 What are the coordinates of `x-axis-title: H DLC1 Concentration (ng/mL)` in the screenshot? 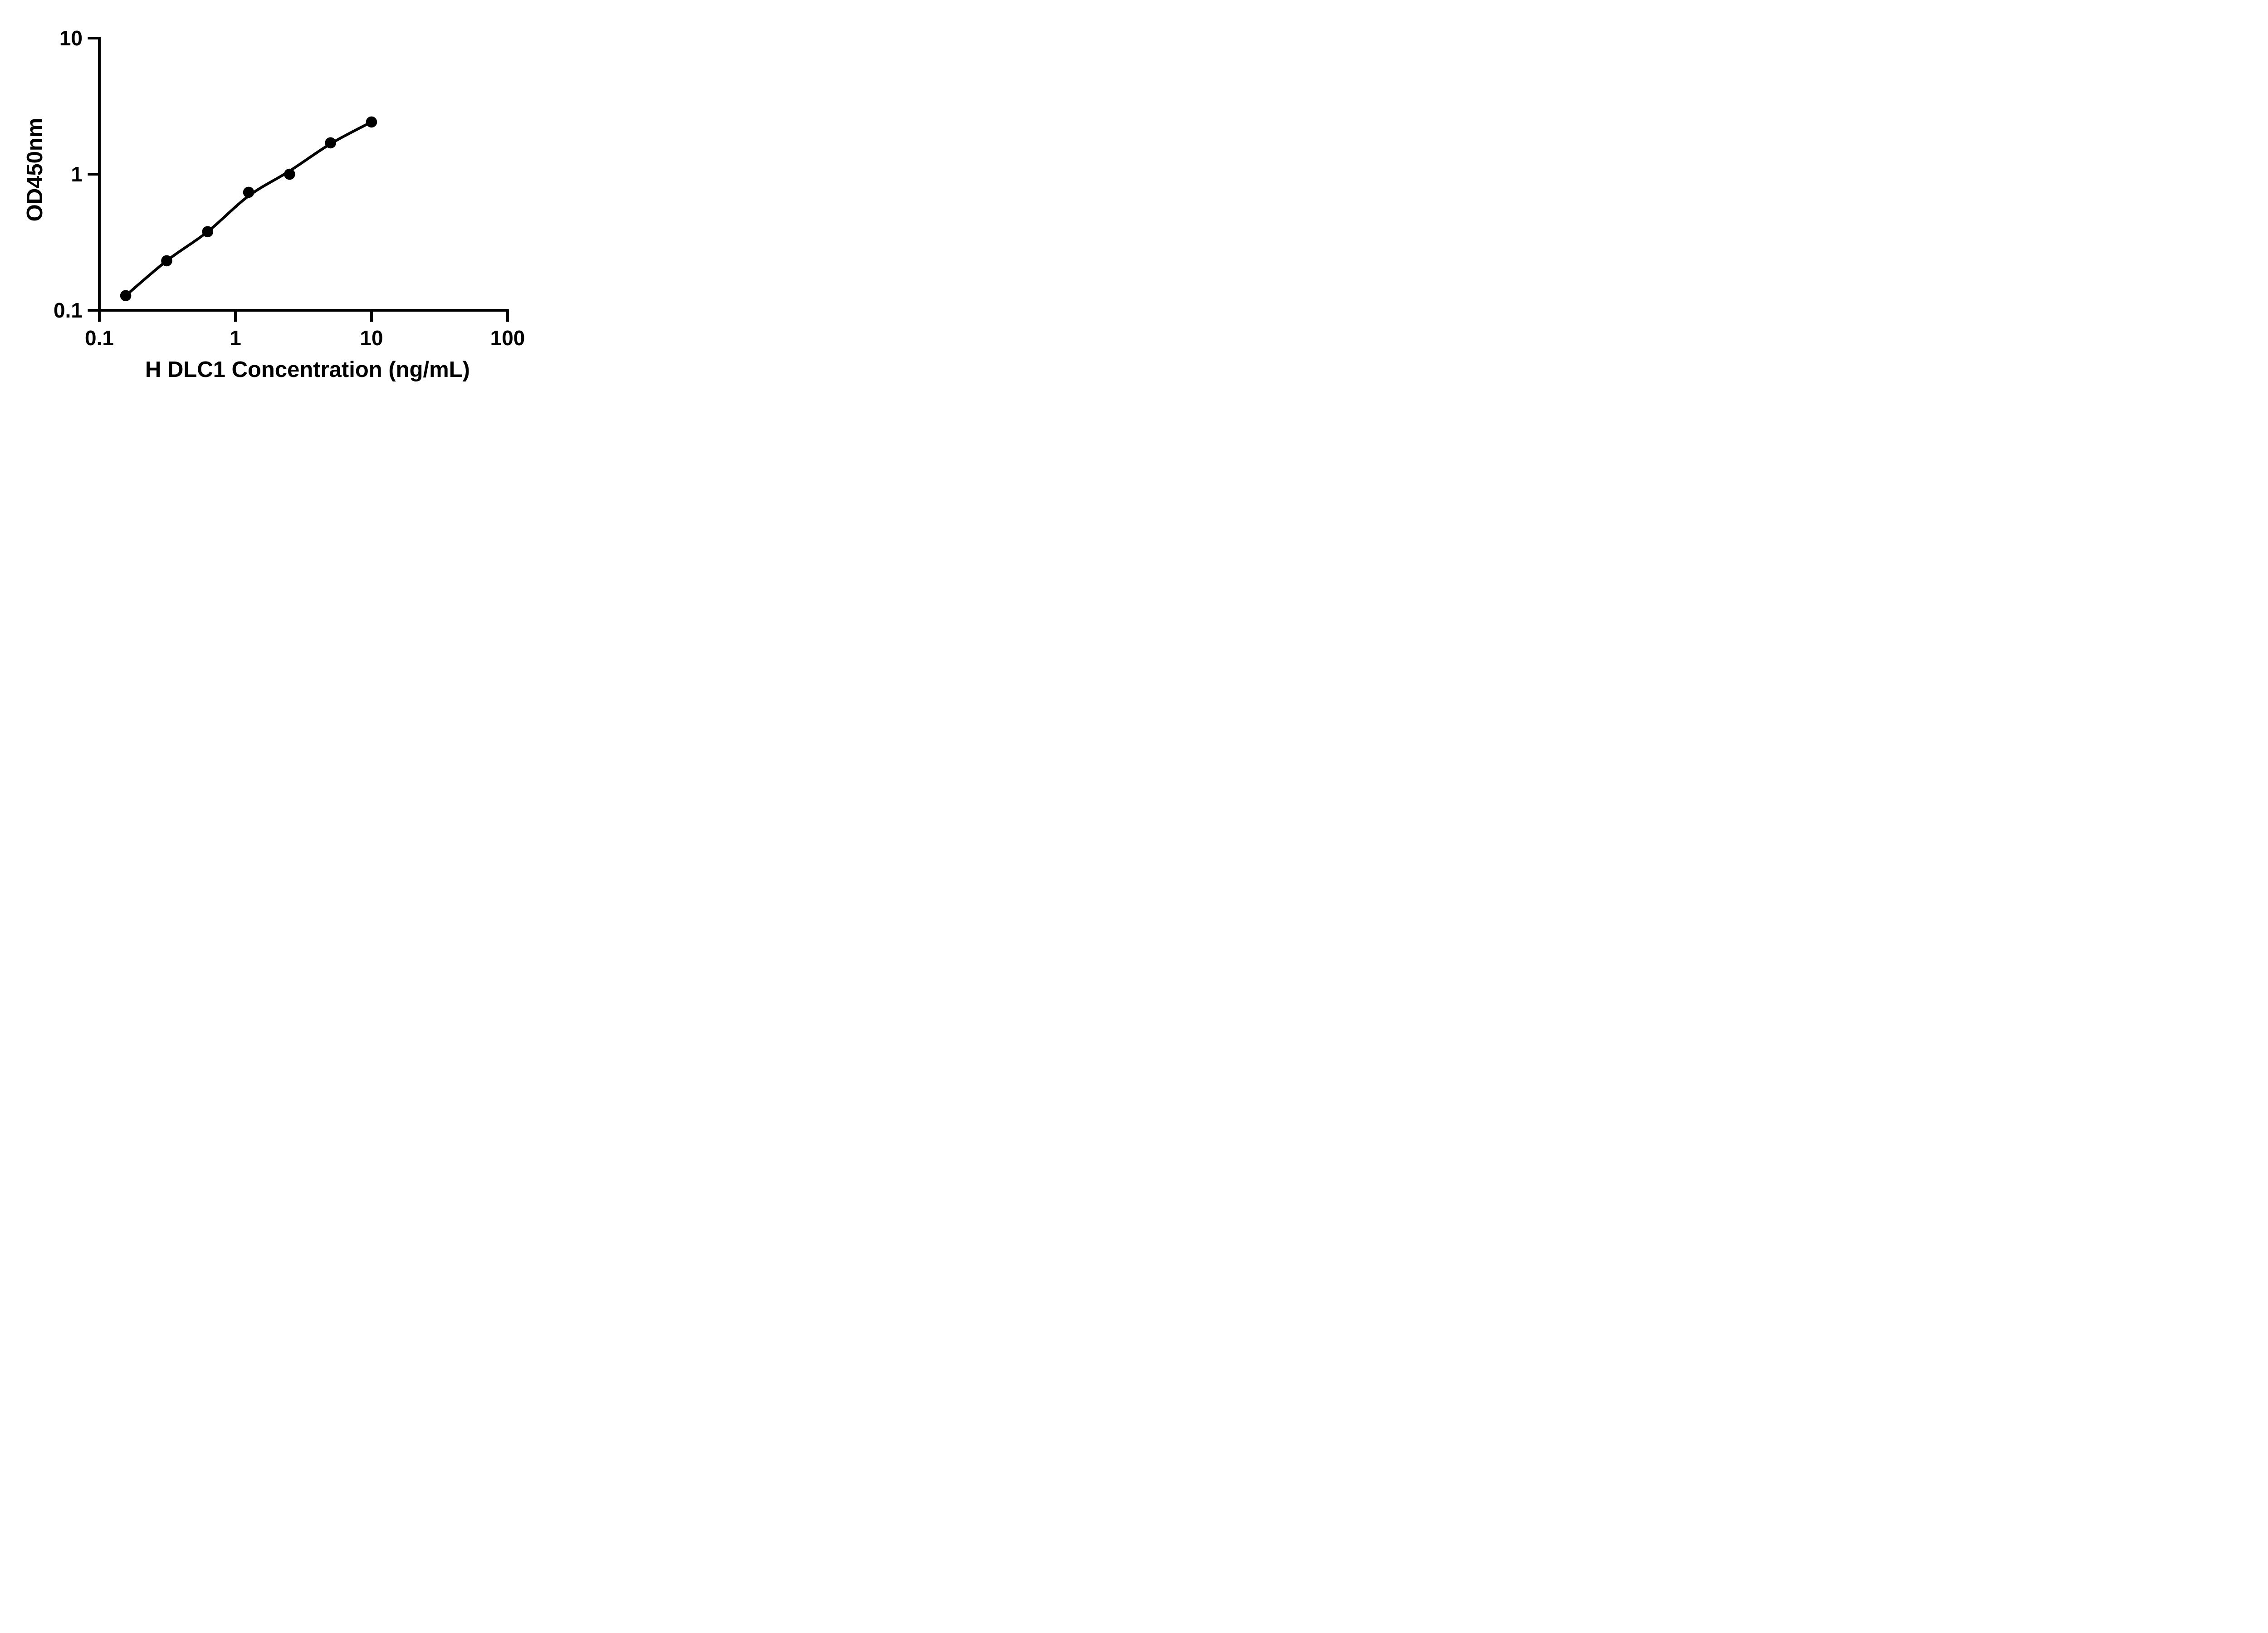 It's located at (308, 369).